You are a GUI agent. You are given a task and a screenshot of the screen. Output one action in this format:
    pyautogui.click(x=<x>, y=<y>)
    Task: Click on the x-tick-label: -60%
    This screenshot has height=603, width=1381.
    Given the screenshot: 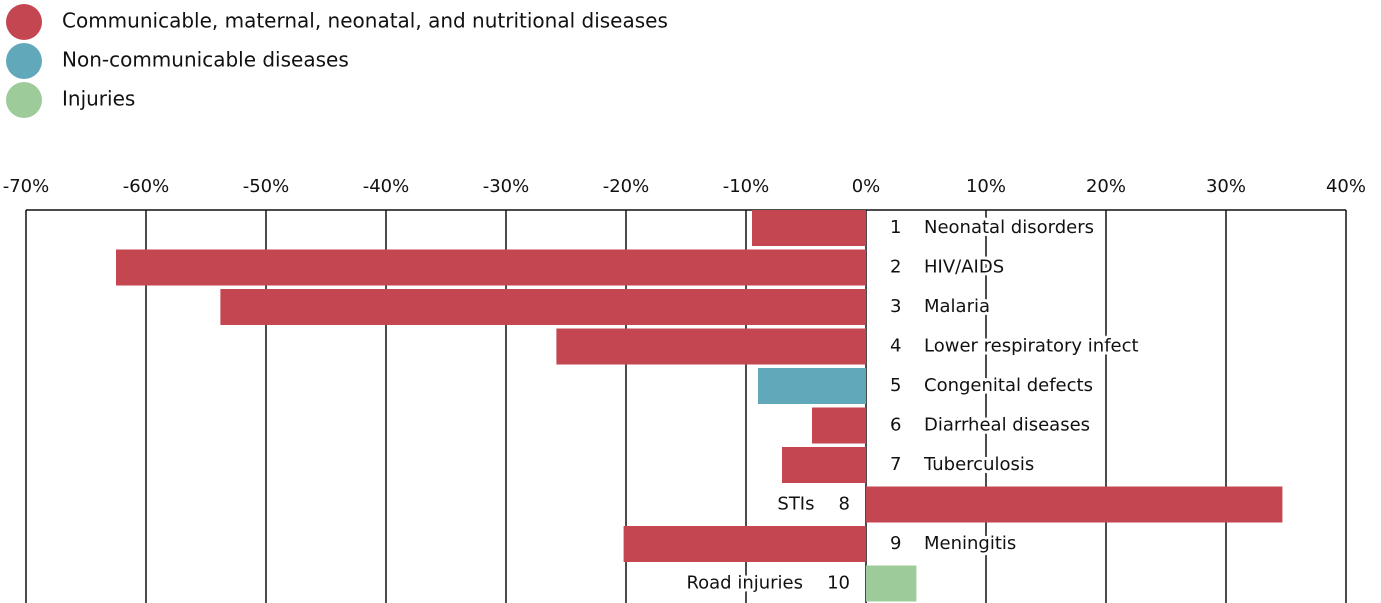 What is the action you would take?
    pyautogui.click(x=146, y=186)
    